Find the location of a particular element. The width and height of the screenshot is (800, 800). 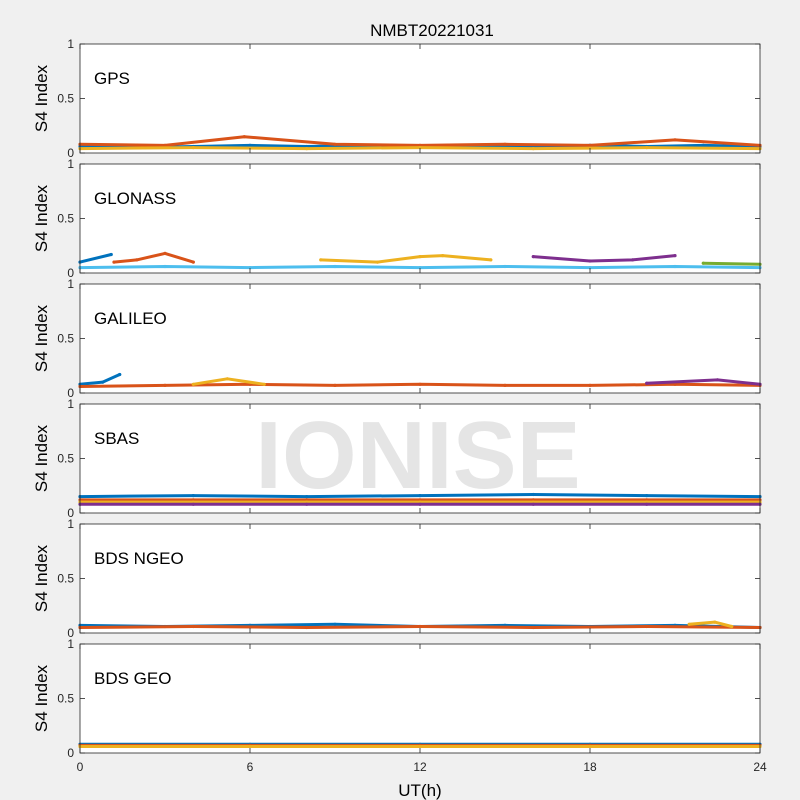

panel-0: 0 0.5 1 GPS S4 Index is located at coordinates (397, 98).